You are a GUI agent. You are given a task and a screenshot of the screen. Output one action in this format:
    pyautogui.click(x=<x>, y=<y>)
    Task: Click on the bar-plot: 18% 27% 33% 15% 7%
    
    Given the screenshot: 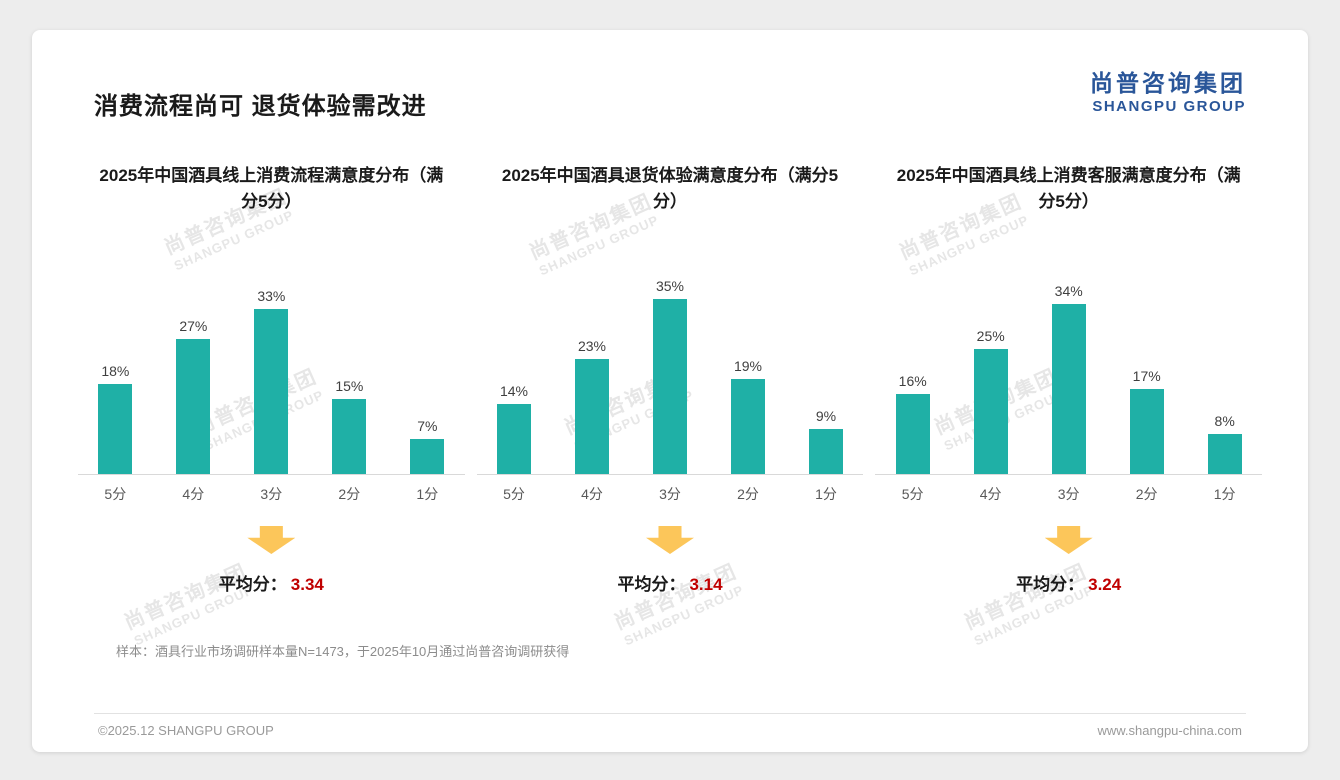 What is the action you would take?
    pyautogui.click(x=271, y=381)
    